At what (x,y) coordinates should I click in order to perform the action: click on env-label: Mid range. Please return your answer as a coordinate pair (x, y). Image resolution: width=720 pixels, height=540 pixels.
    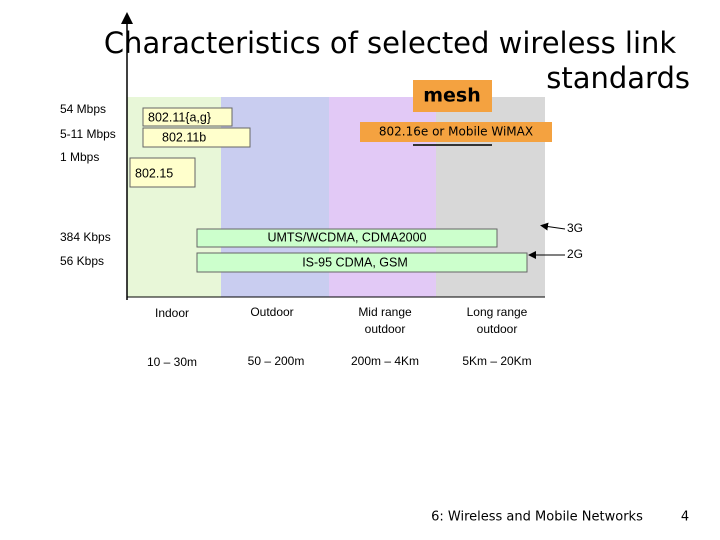
    Looking at the image, I should click on (385, 312).